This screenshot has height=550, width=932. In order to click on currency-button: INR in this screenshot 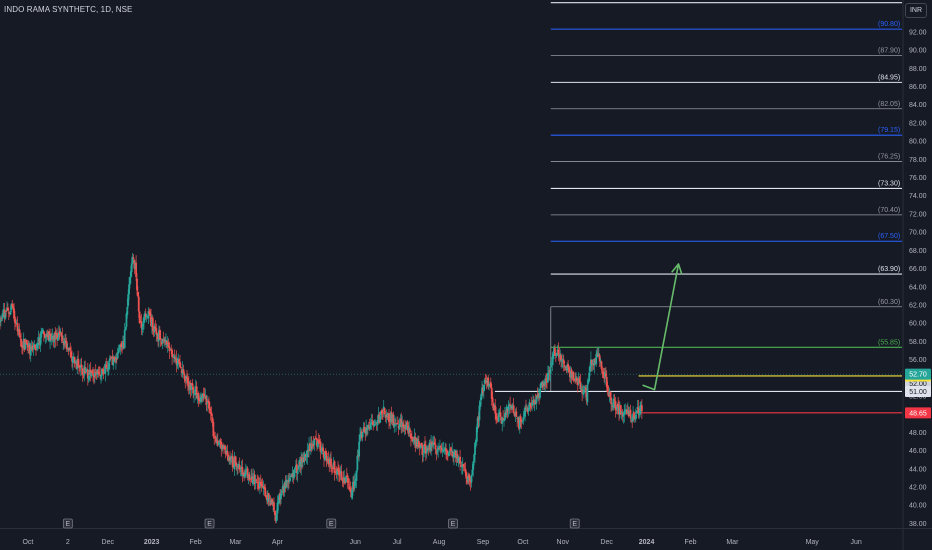, I will do `click(916, 10)`.